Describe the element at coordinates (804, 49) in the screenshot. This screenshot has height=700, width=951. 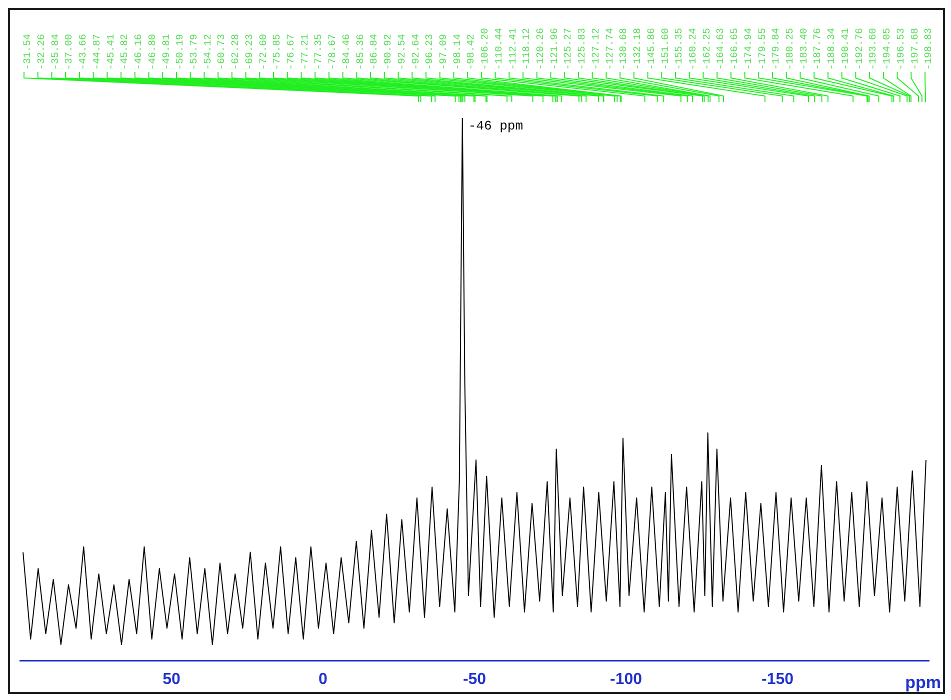
I see `text: -183.40` at that location.